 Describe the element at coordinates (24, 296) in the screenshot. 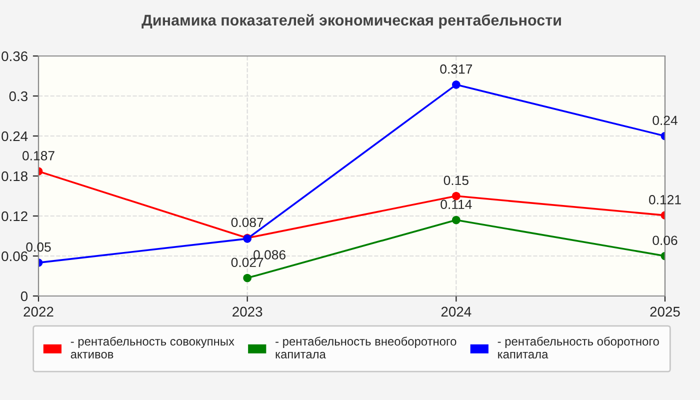

I see `y-tick-label: 0` at that location.